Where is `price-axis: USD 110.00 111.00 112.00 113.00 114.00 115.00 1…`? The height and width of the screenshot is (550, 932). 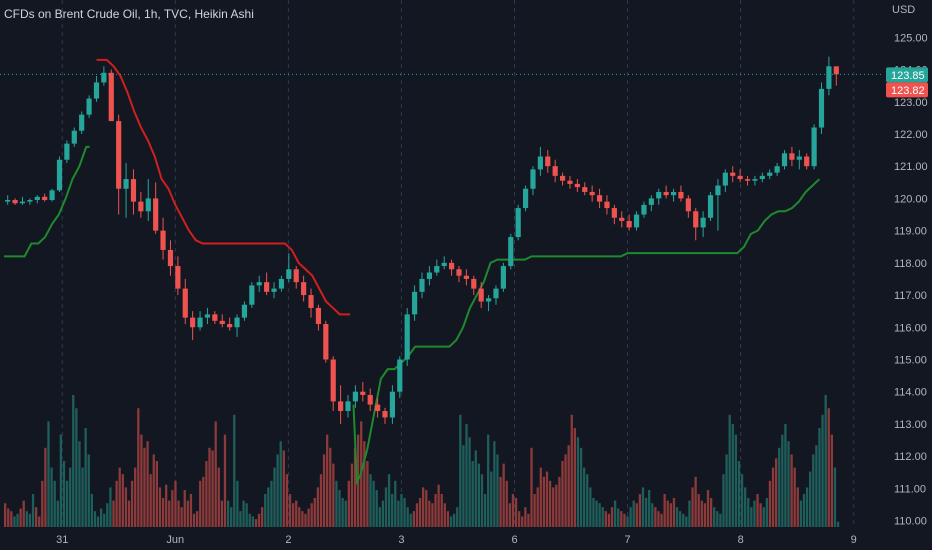
price-axis: USD 110.00 111.00 112.00 113.00 114.00 115.00 1… is located at coordinates (907, 266).